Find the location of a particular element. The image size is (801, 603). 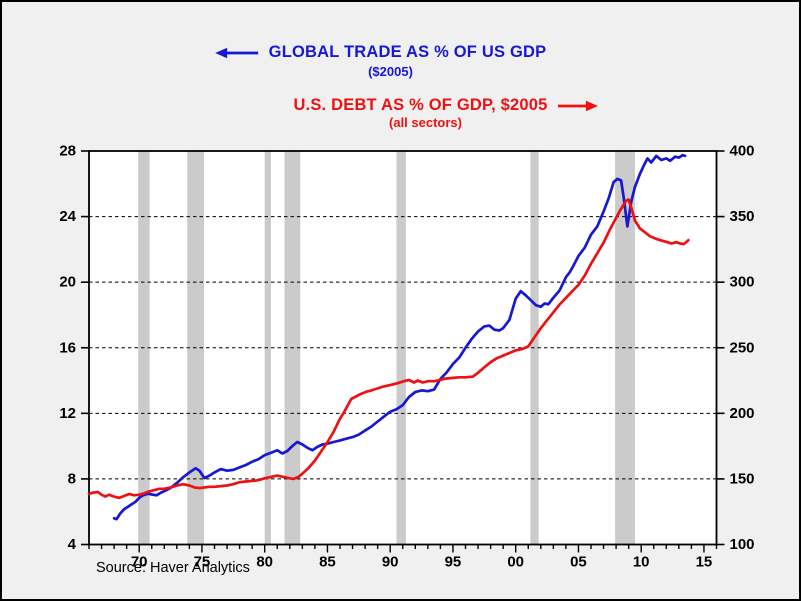

y-left-tick-label: 8 is located at coordinates (72, 478).